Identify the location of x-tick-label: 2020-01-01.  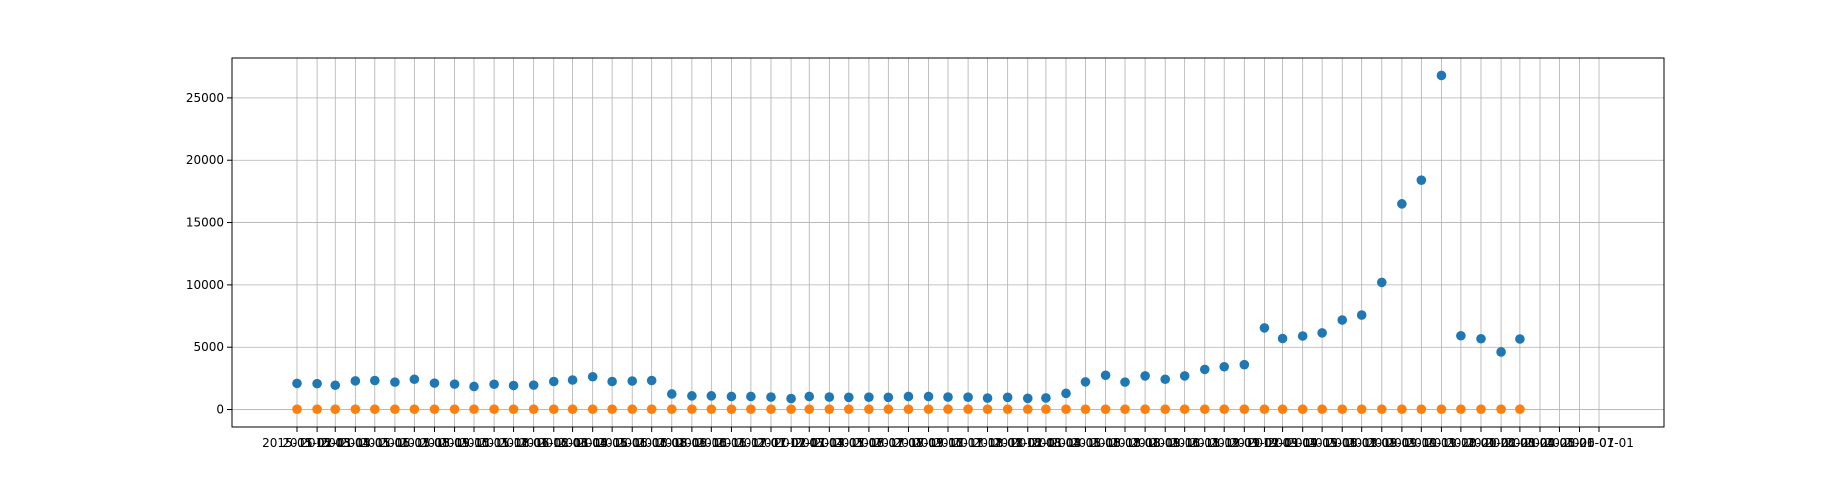
(1481, 443).